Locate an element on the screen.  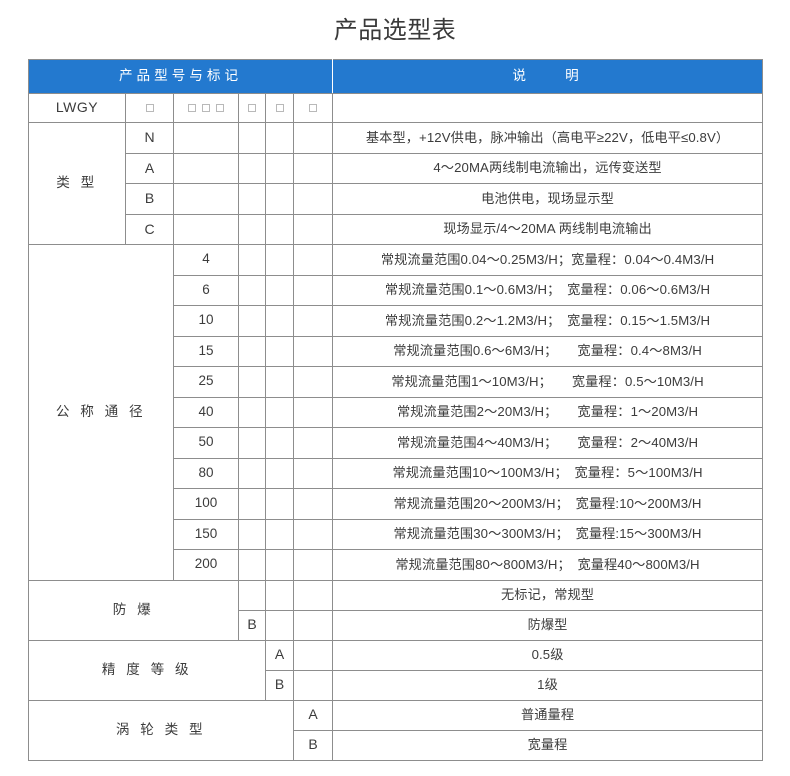
model-code-lwgy: LWGY is located at coordinates (77, 108).